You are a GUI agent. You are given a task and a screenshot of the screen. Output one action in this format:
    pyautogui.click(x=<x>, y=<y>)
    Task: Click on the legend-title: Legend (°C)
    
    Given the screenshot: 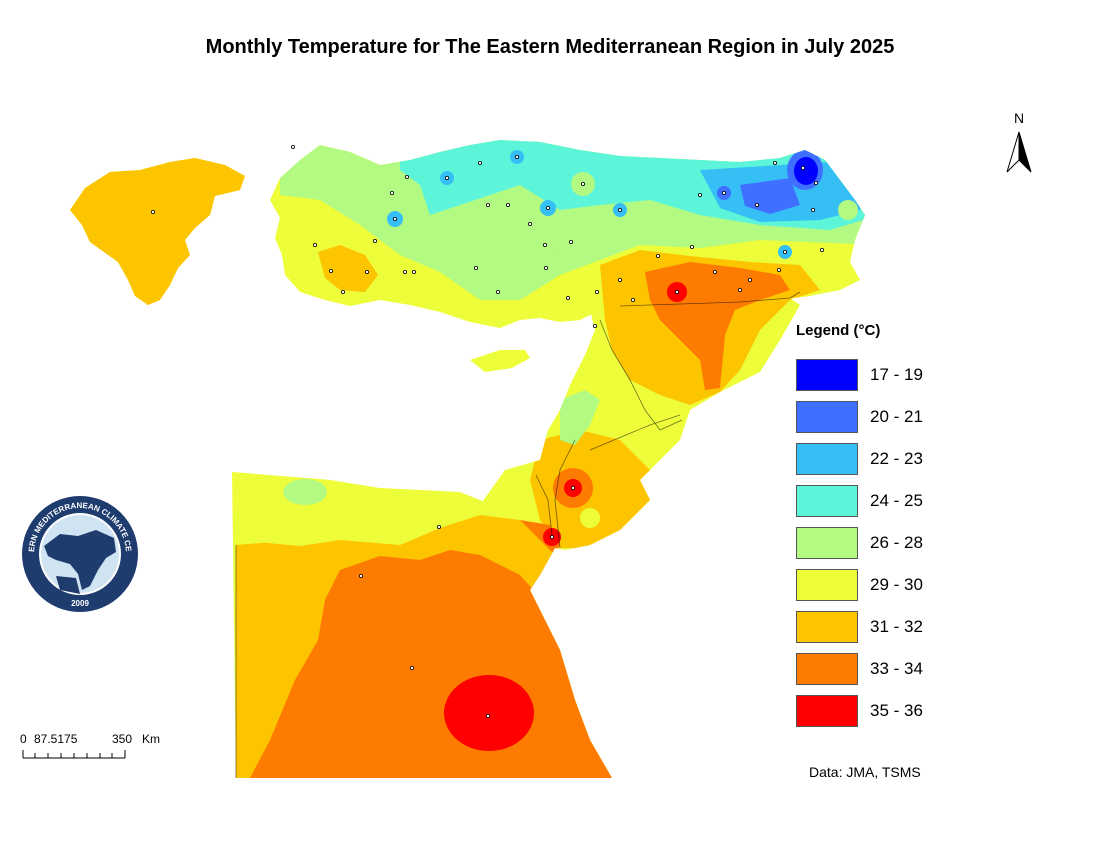 What is the action you would take?
    pyautogui.click(x=838, y=330)
    